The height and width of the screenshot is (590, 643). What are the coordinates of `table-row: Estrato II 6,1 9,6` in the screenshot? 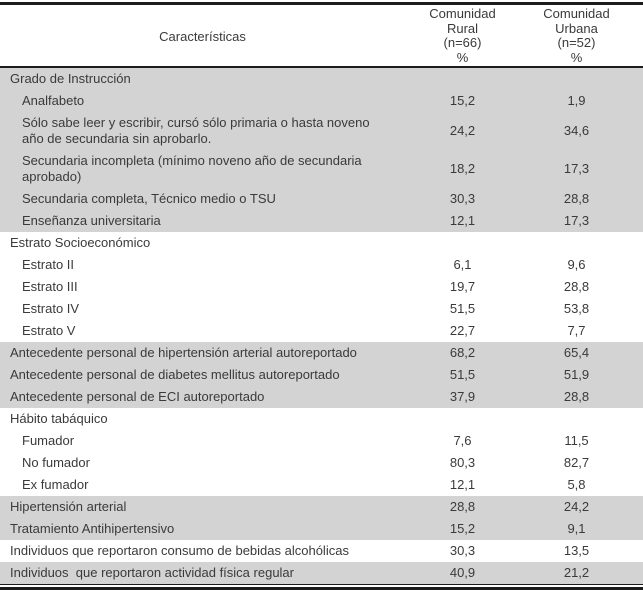 It's located at (321, 265).